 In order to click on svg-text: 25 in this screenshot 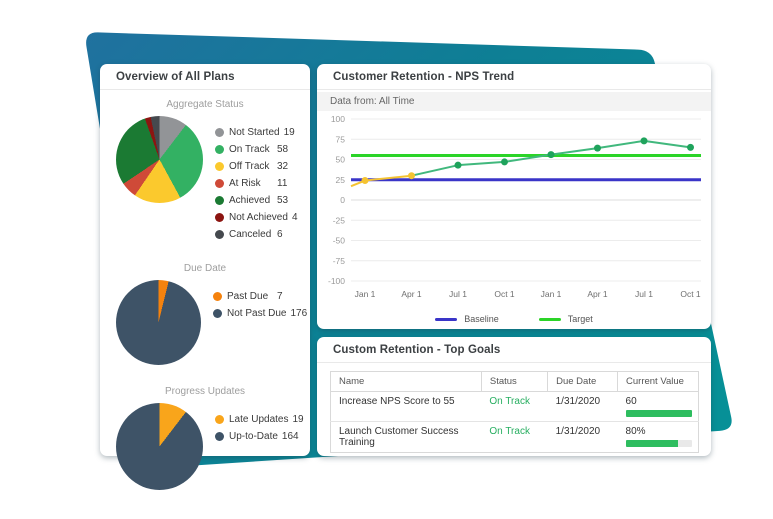, I will do `click(341, 180)`.